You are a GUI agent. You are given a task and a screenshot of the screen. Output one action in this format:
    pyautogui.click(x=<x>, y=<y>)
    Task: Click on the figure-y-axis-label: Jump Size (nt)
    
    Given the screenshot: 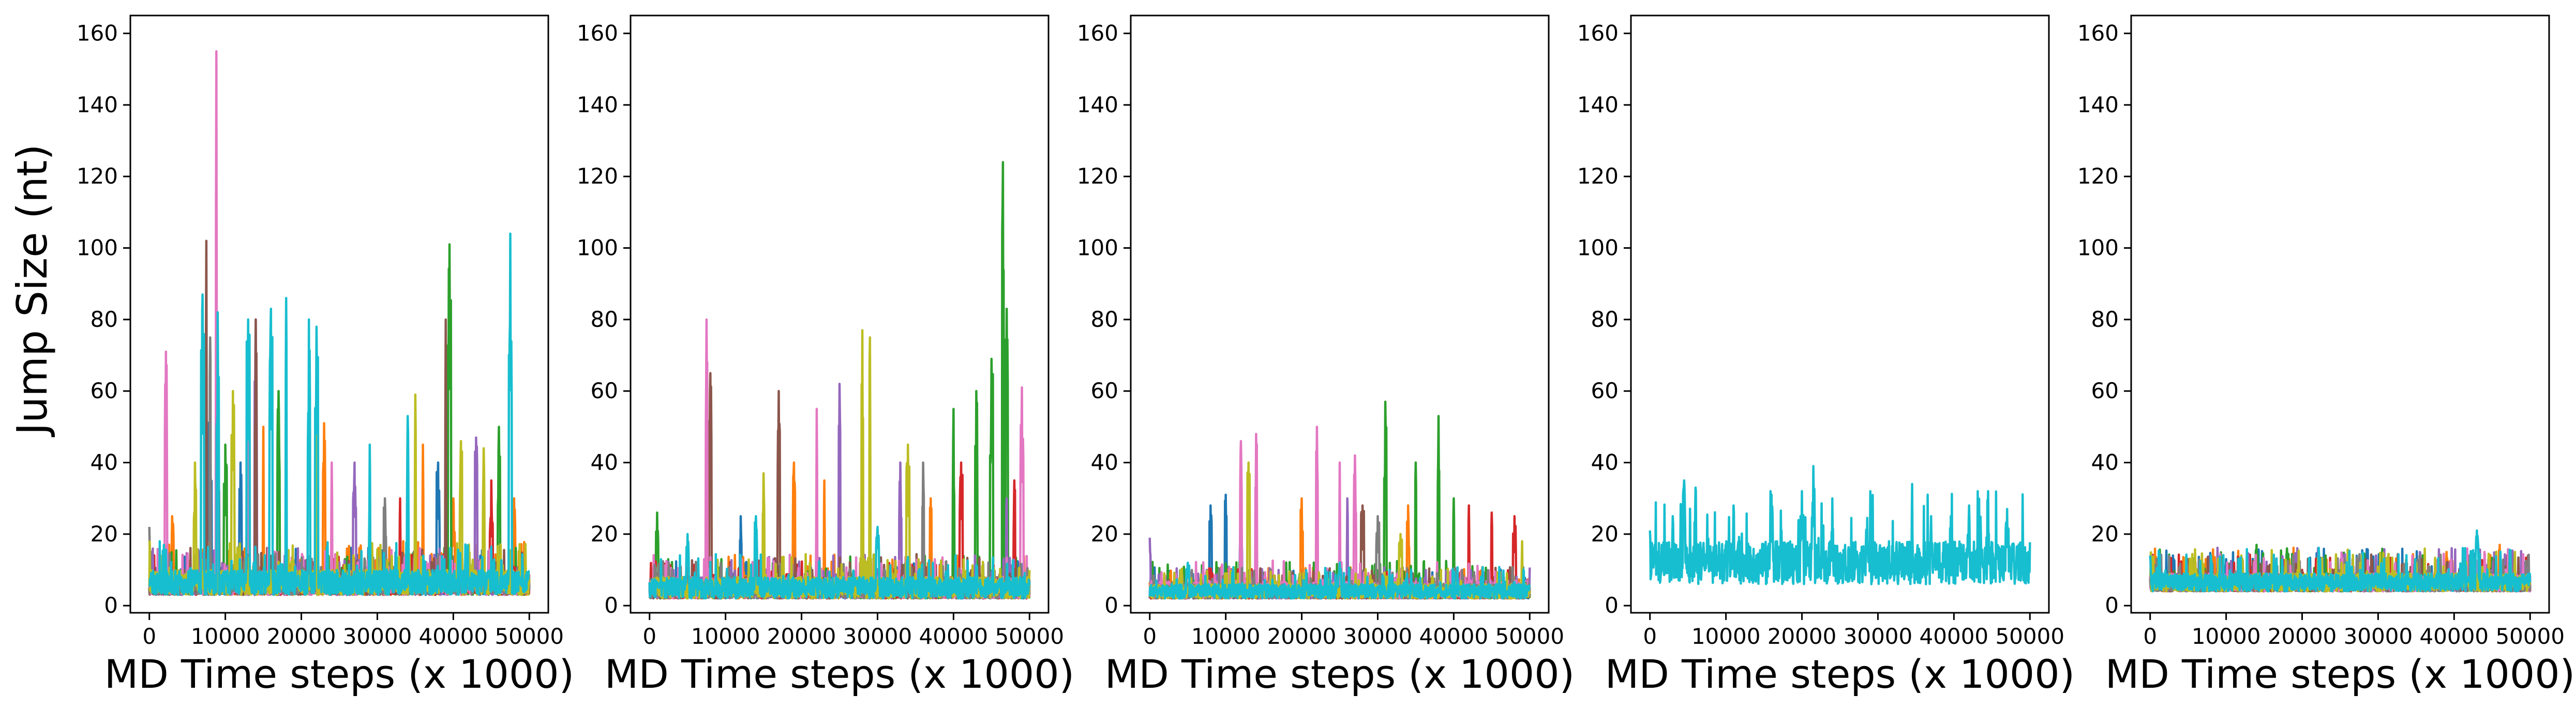 What is the action you would take?
    pyautogui.click(x=32, y=291)
    